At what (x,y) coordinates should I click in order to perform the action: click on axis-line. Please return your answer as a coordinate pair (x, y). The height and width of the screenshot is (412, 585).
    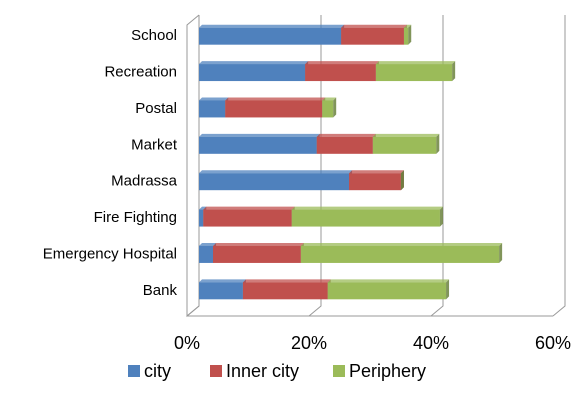
    Looking at the image, I should click on (193, 166).